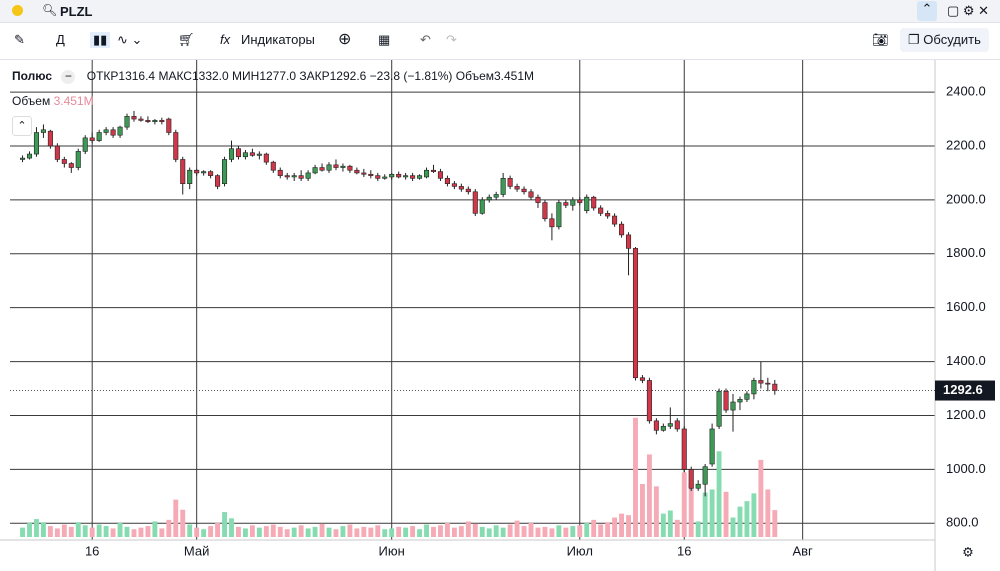 Image resolution: width=1000 pixels, height=571 pixels. What do you see at coordinates (965, 390) in the screenshot?
I see `price-tag` at bounding box center [965, 390].